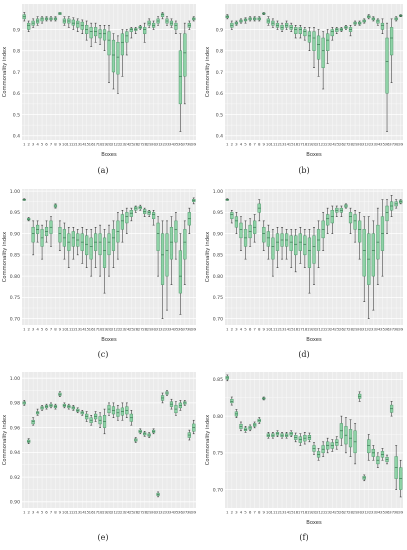 The width and height of the screenshot is (407, 550). Describe the element at coordinates (16, 115) in the screenshot. I see `y-tick-label: 0.5` at that location.